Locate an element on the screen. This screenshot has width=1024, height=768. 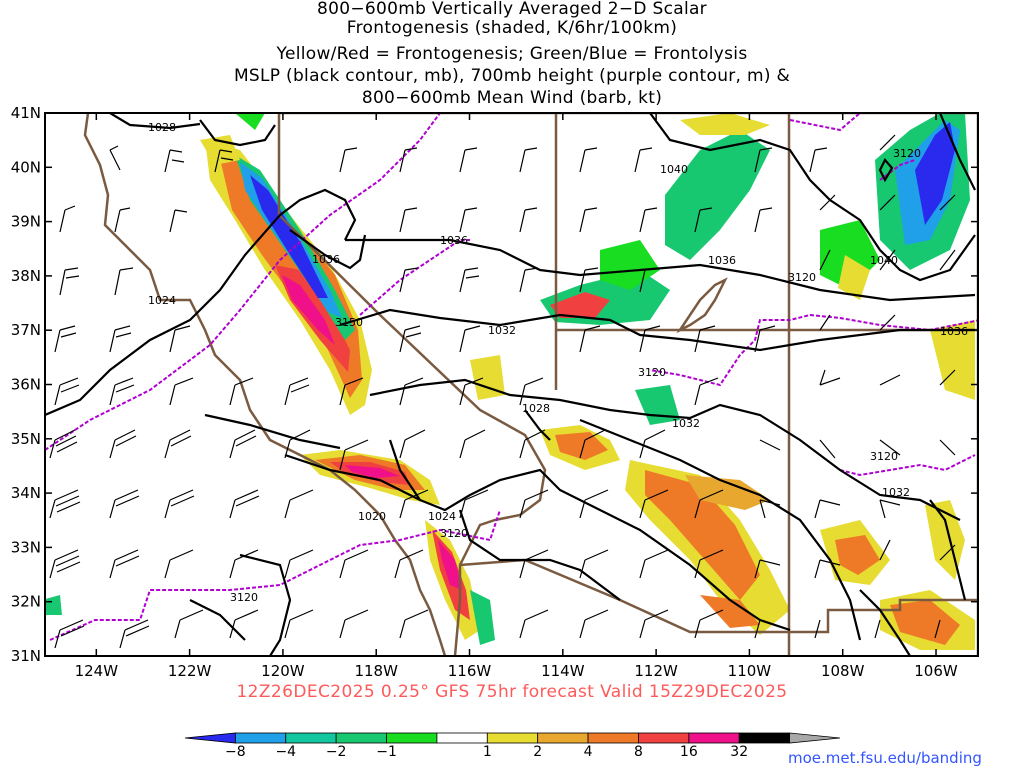
colorbar is located at coordinates (512, 738).